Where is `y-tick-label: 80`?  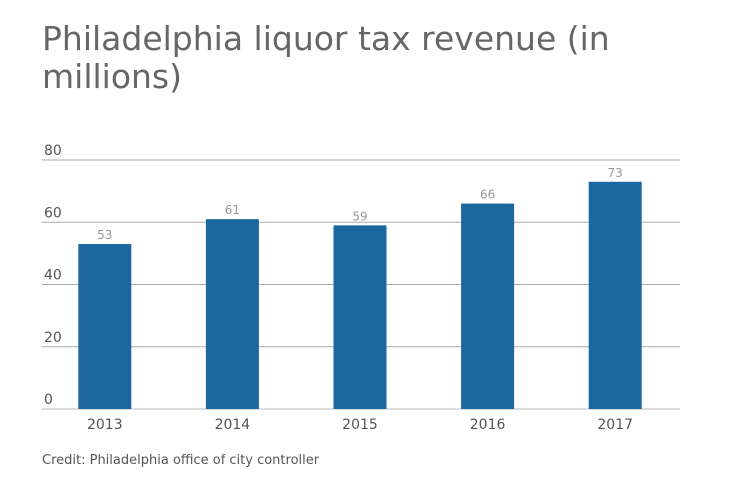
y-tick-label: 80 is located at coordinates (53, 151).